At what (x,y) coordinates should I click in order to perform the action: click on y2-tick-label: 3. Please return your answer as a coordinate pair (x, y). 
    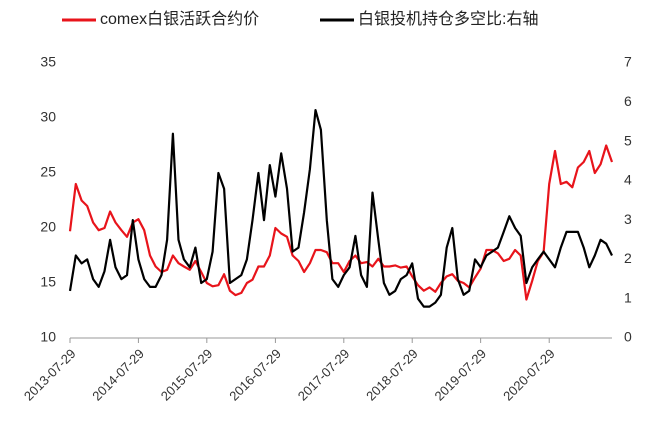
    Looking at the image, I should click on (628, 219).